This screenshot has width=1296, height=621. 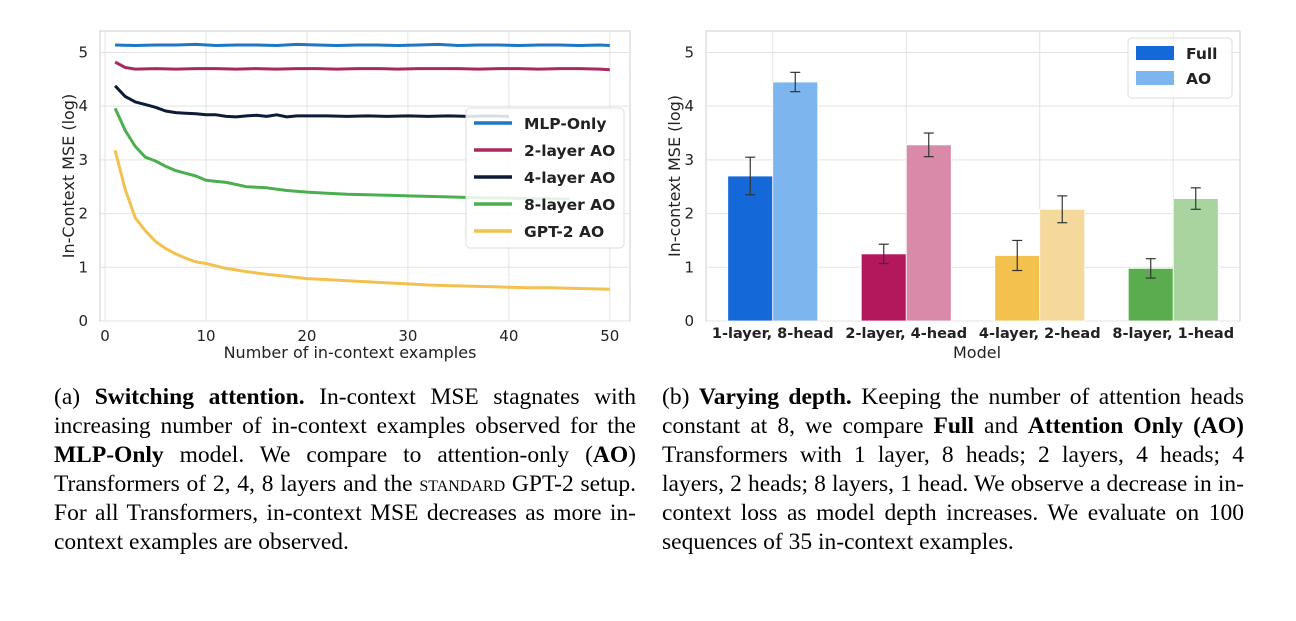 What do you see at coordinates (306, 336) in the screenshot?
I see `x-tick-label: 20` at bounding box center [306, 336].